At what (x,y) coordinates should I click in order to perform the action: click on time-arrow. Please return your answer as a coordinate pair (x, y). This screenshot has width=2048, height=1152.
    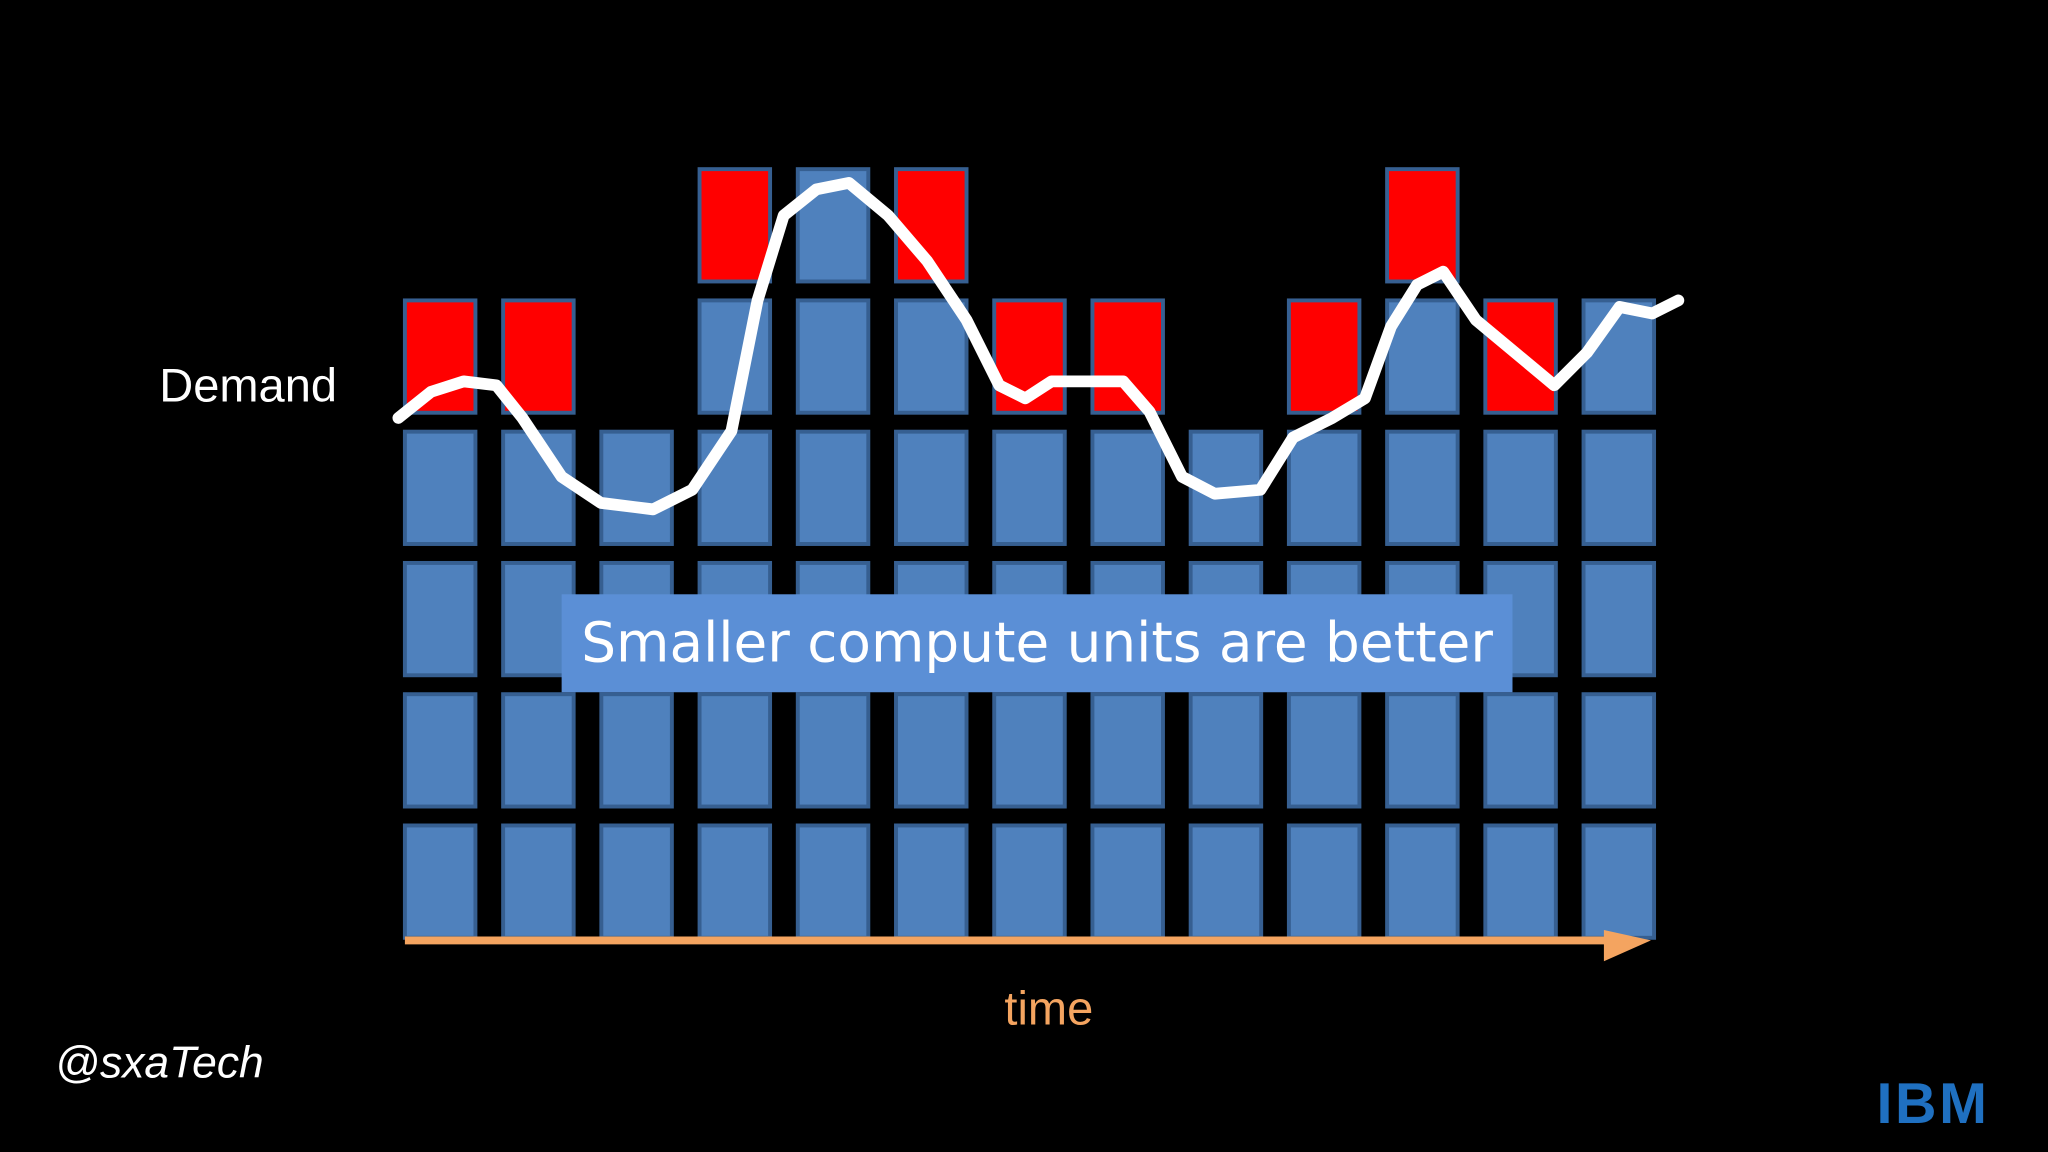
    Looking at the image, I should click on (1627, 945).